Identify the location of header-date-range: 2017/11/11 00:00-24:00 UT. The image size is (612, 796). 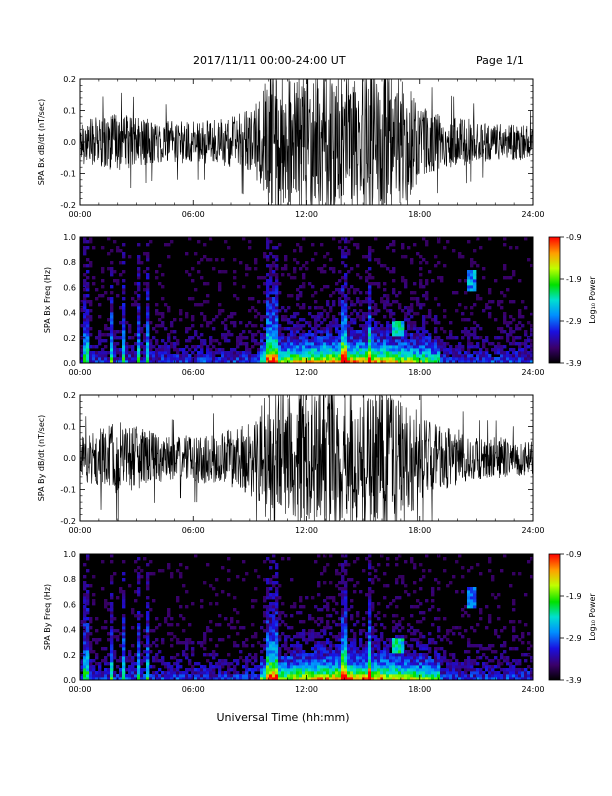
(269, 60).